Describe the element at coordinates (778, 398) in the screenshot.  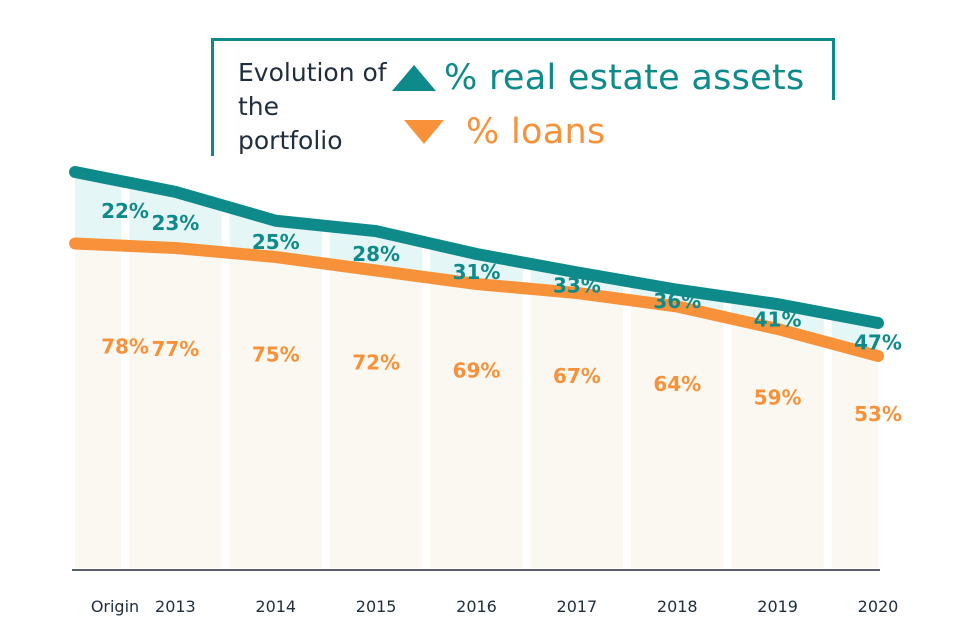
I see `loans-data-label: 59%` at that location.